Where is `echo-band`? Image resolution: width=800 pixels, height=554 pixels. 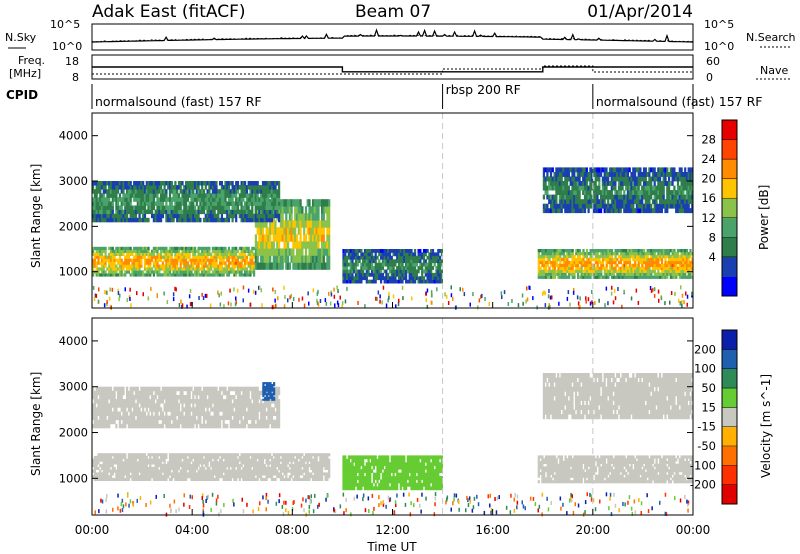 echo-band is located at coordinates (186, 202).